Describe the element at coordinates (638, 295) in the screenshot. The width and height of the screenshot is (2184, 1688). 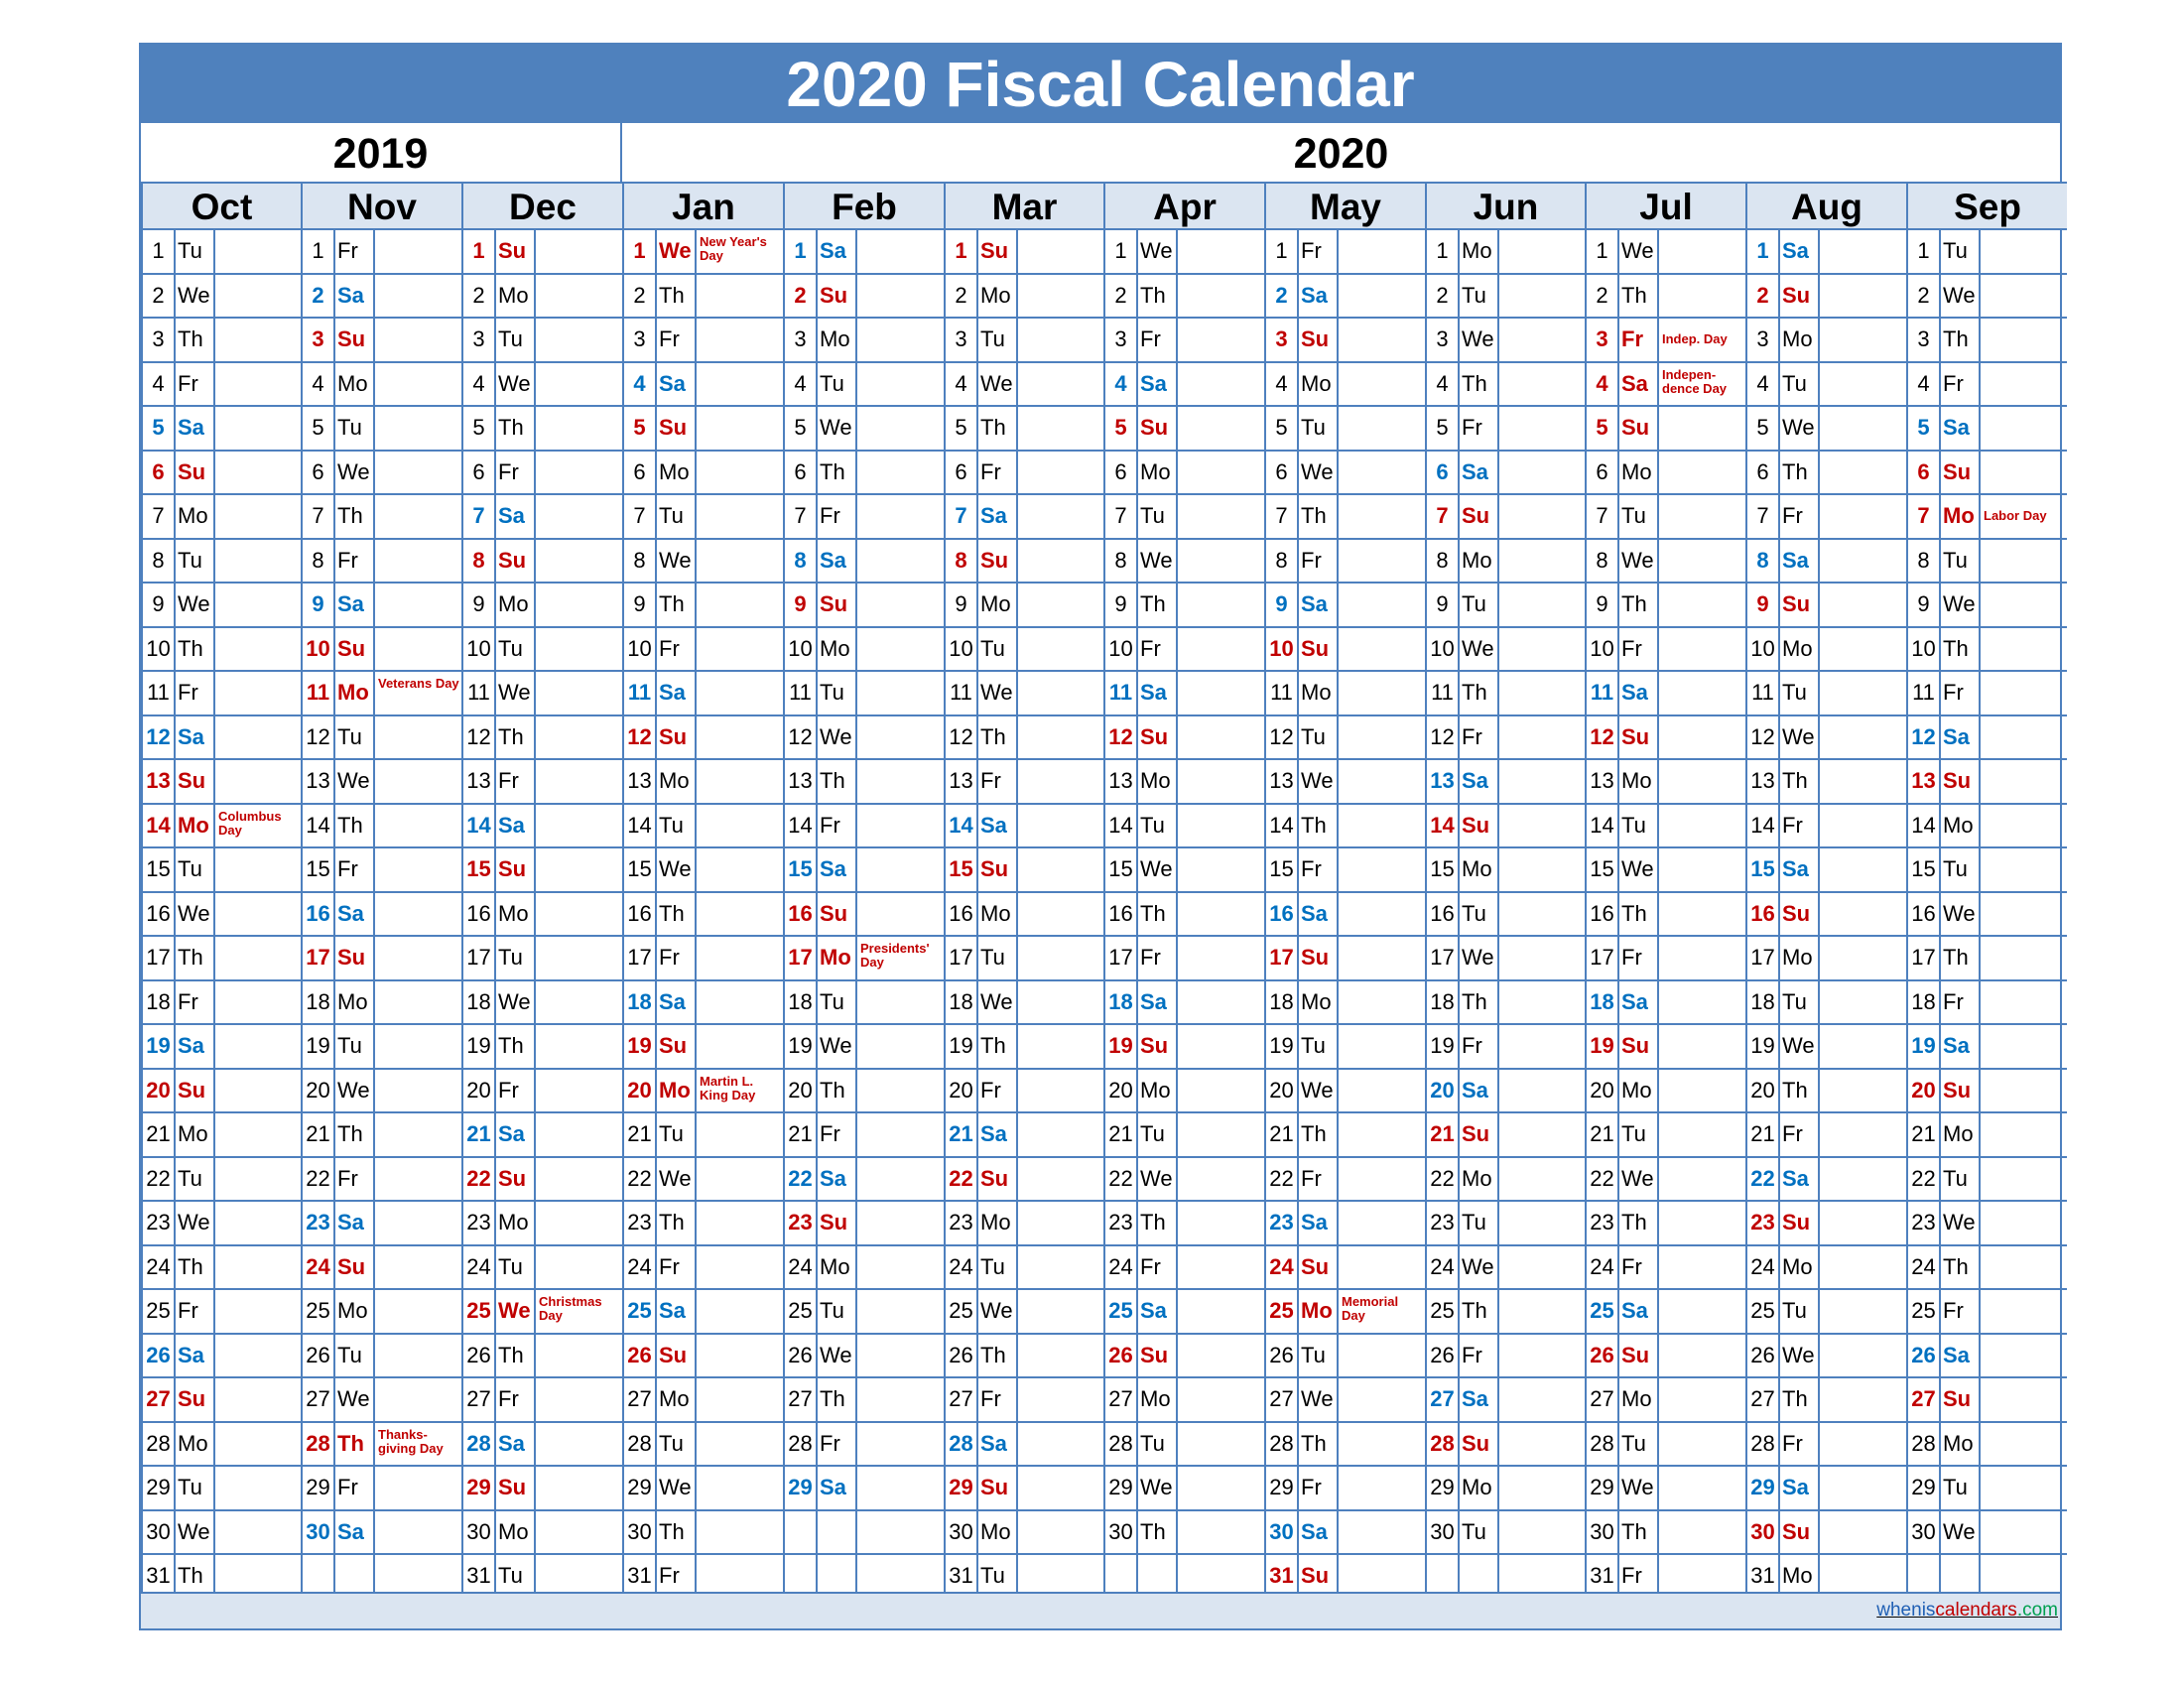
I see `day-number: 2` at that location.